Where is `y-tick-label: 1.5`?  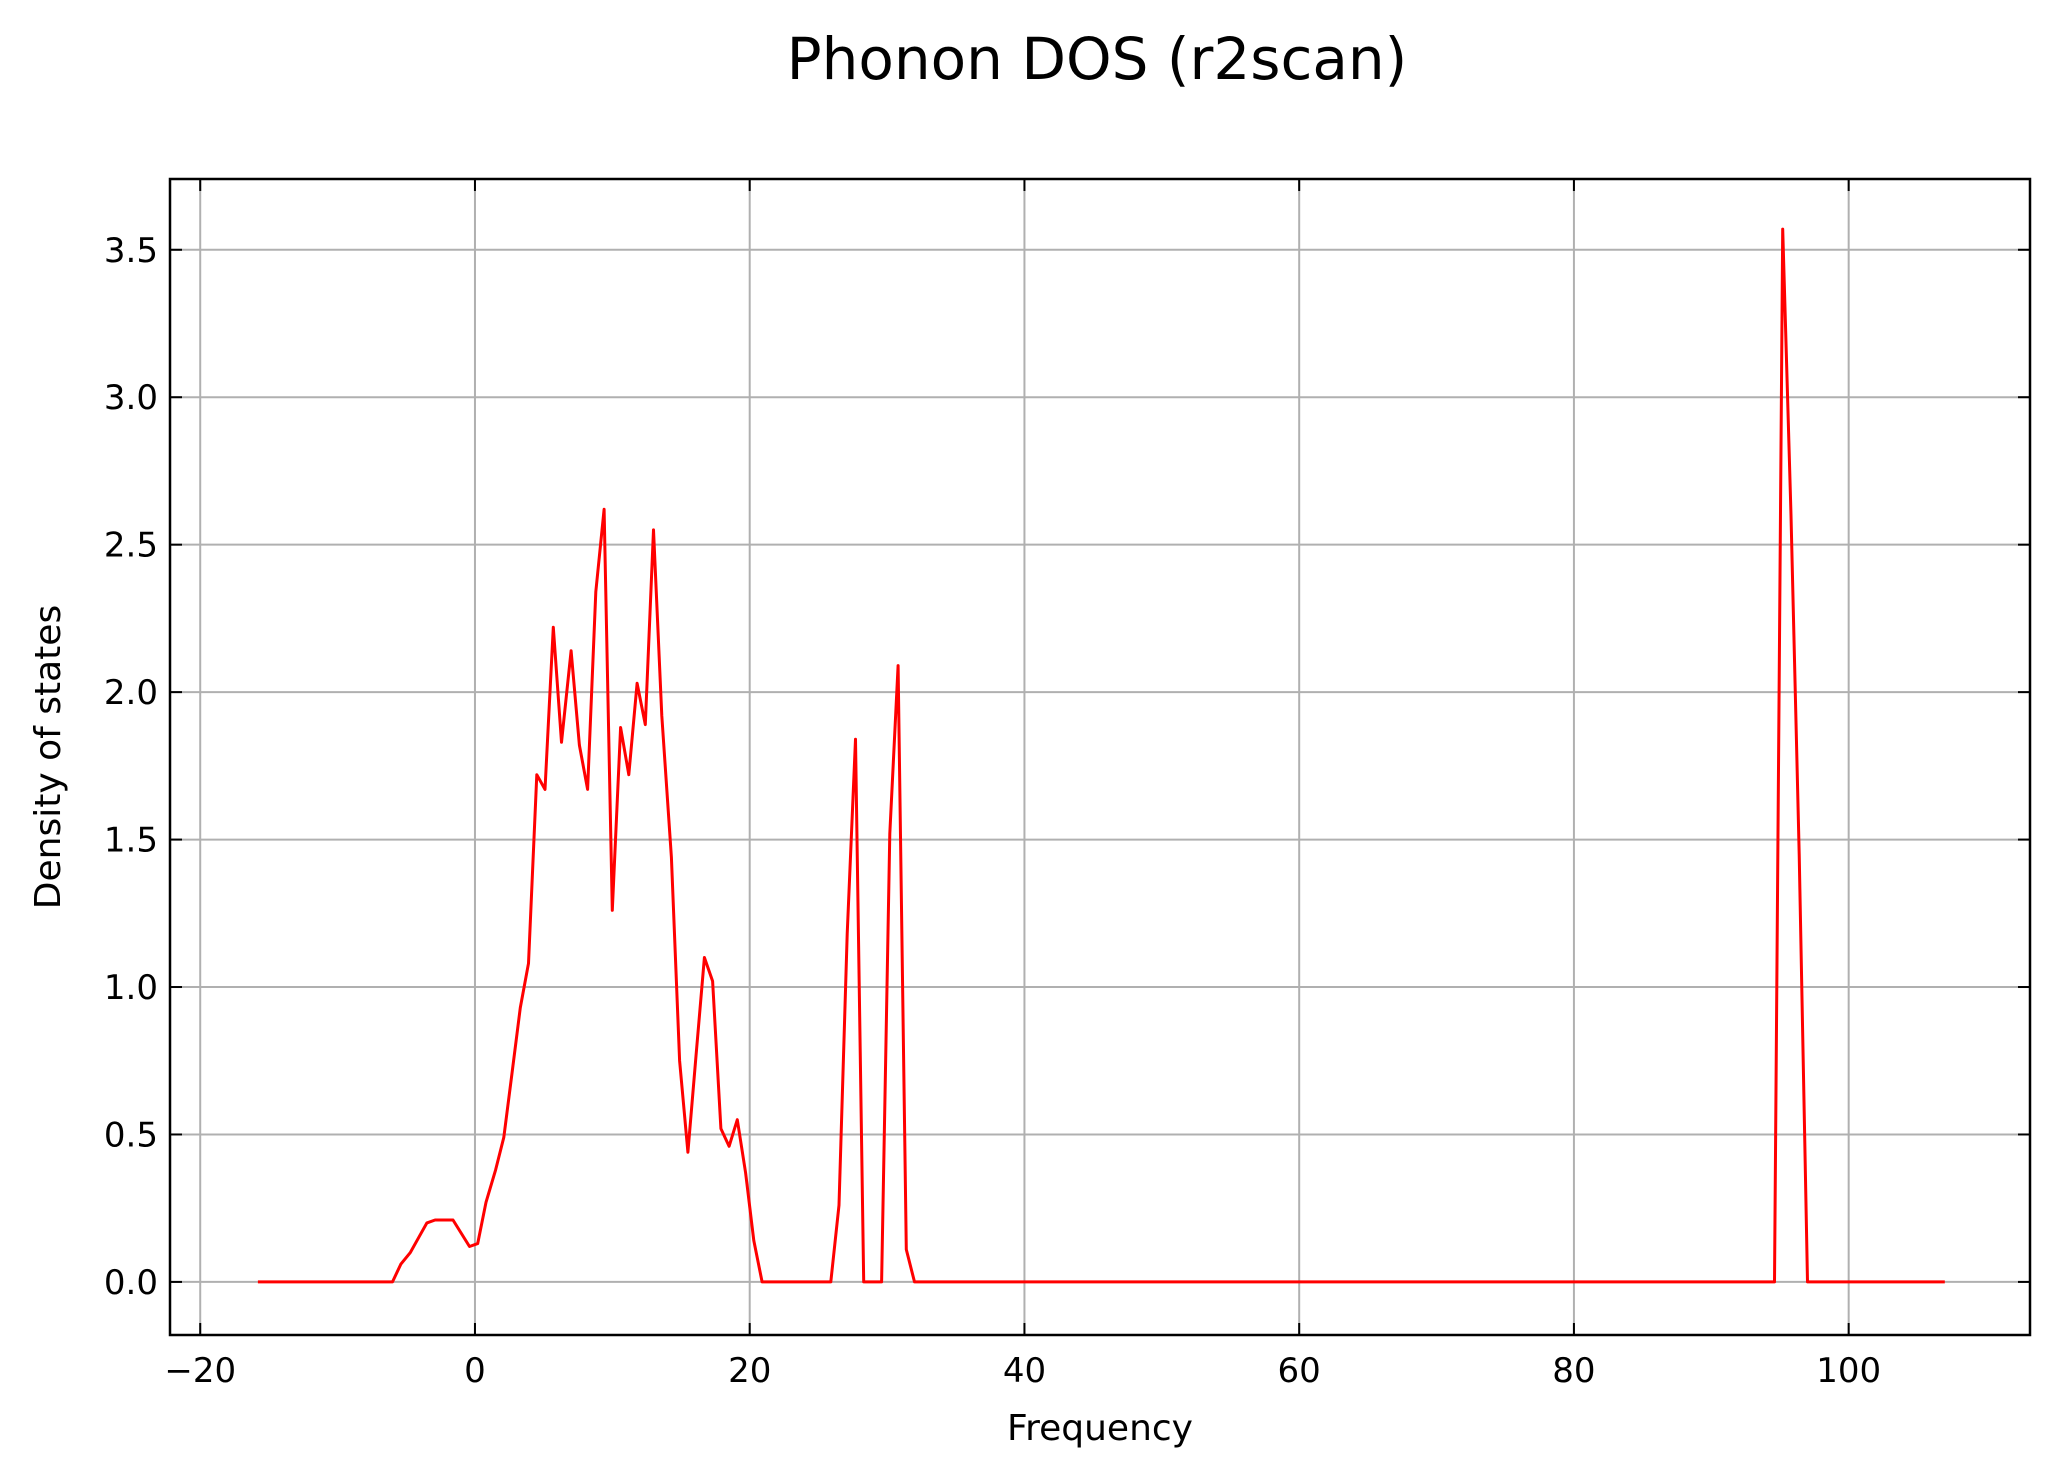 y-tick-label: 1.5 is located at coordinates (131, 841).